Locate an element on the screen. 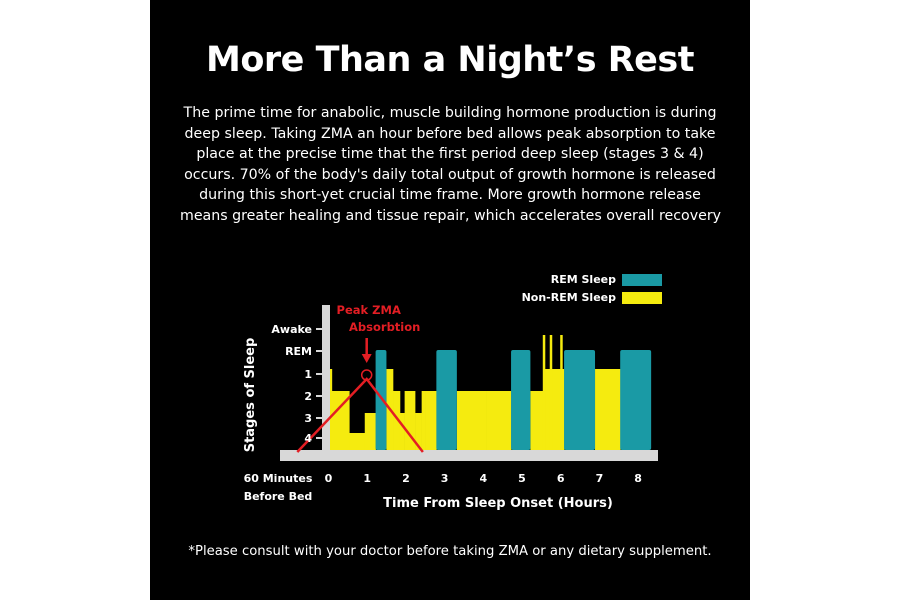 The image size is (900, 600). legend-label: Non-REM Sleep is located at coordinates (569, 297).